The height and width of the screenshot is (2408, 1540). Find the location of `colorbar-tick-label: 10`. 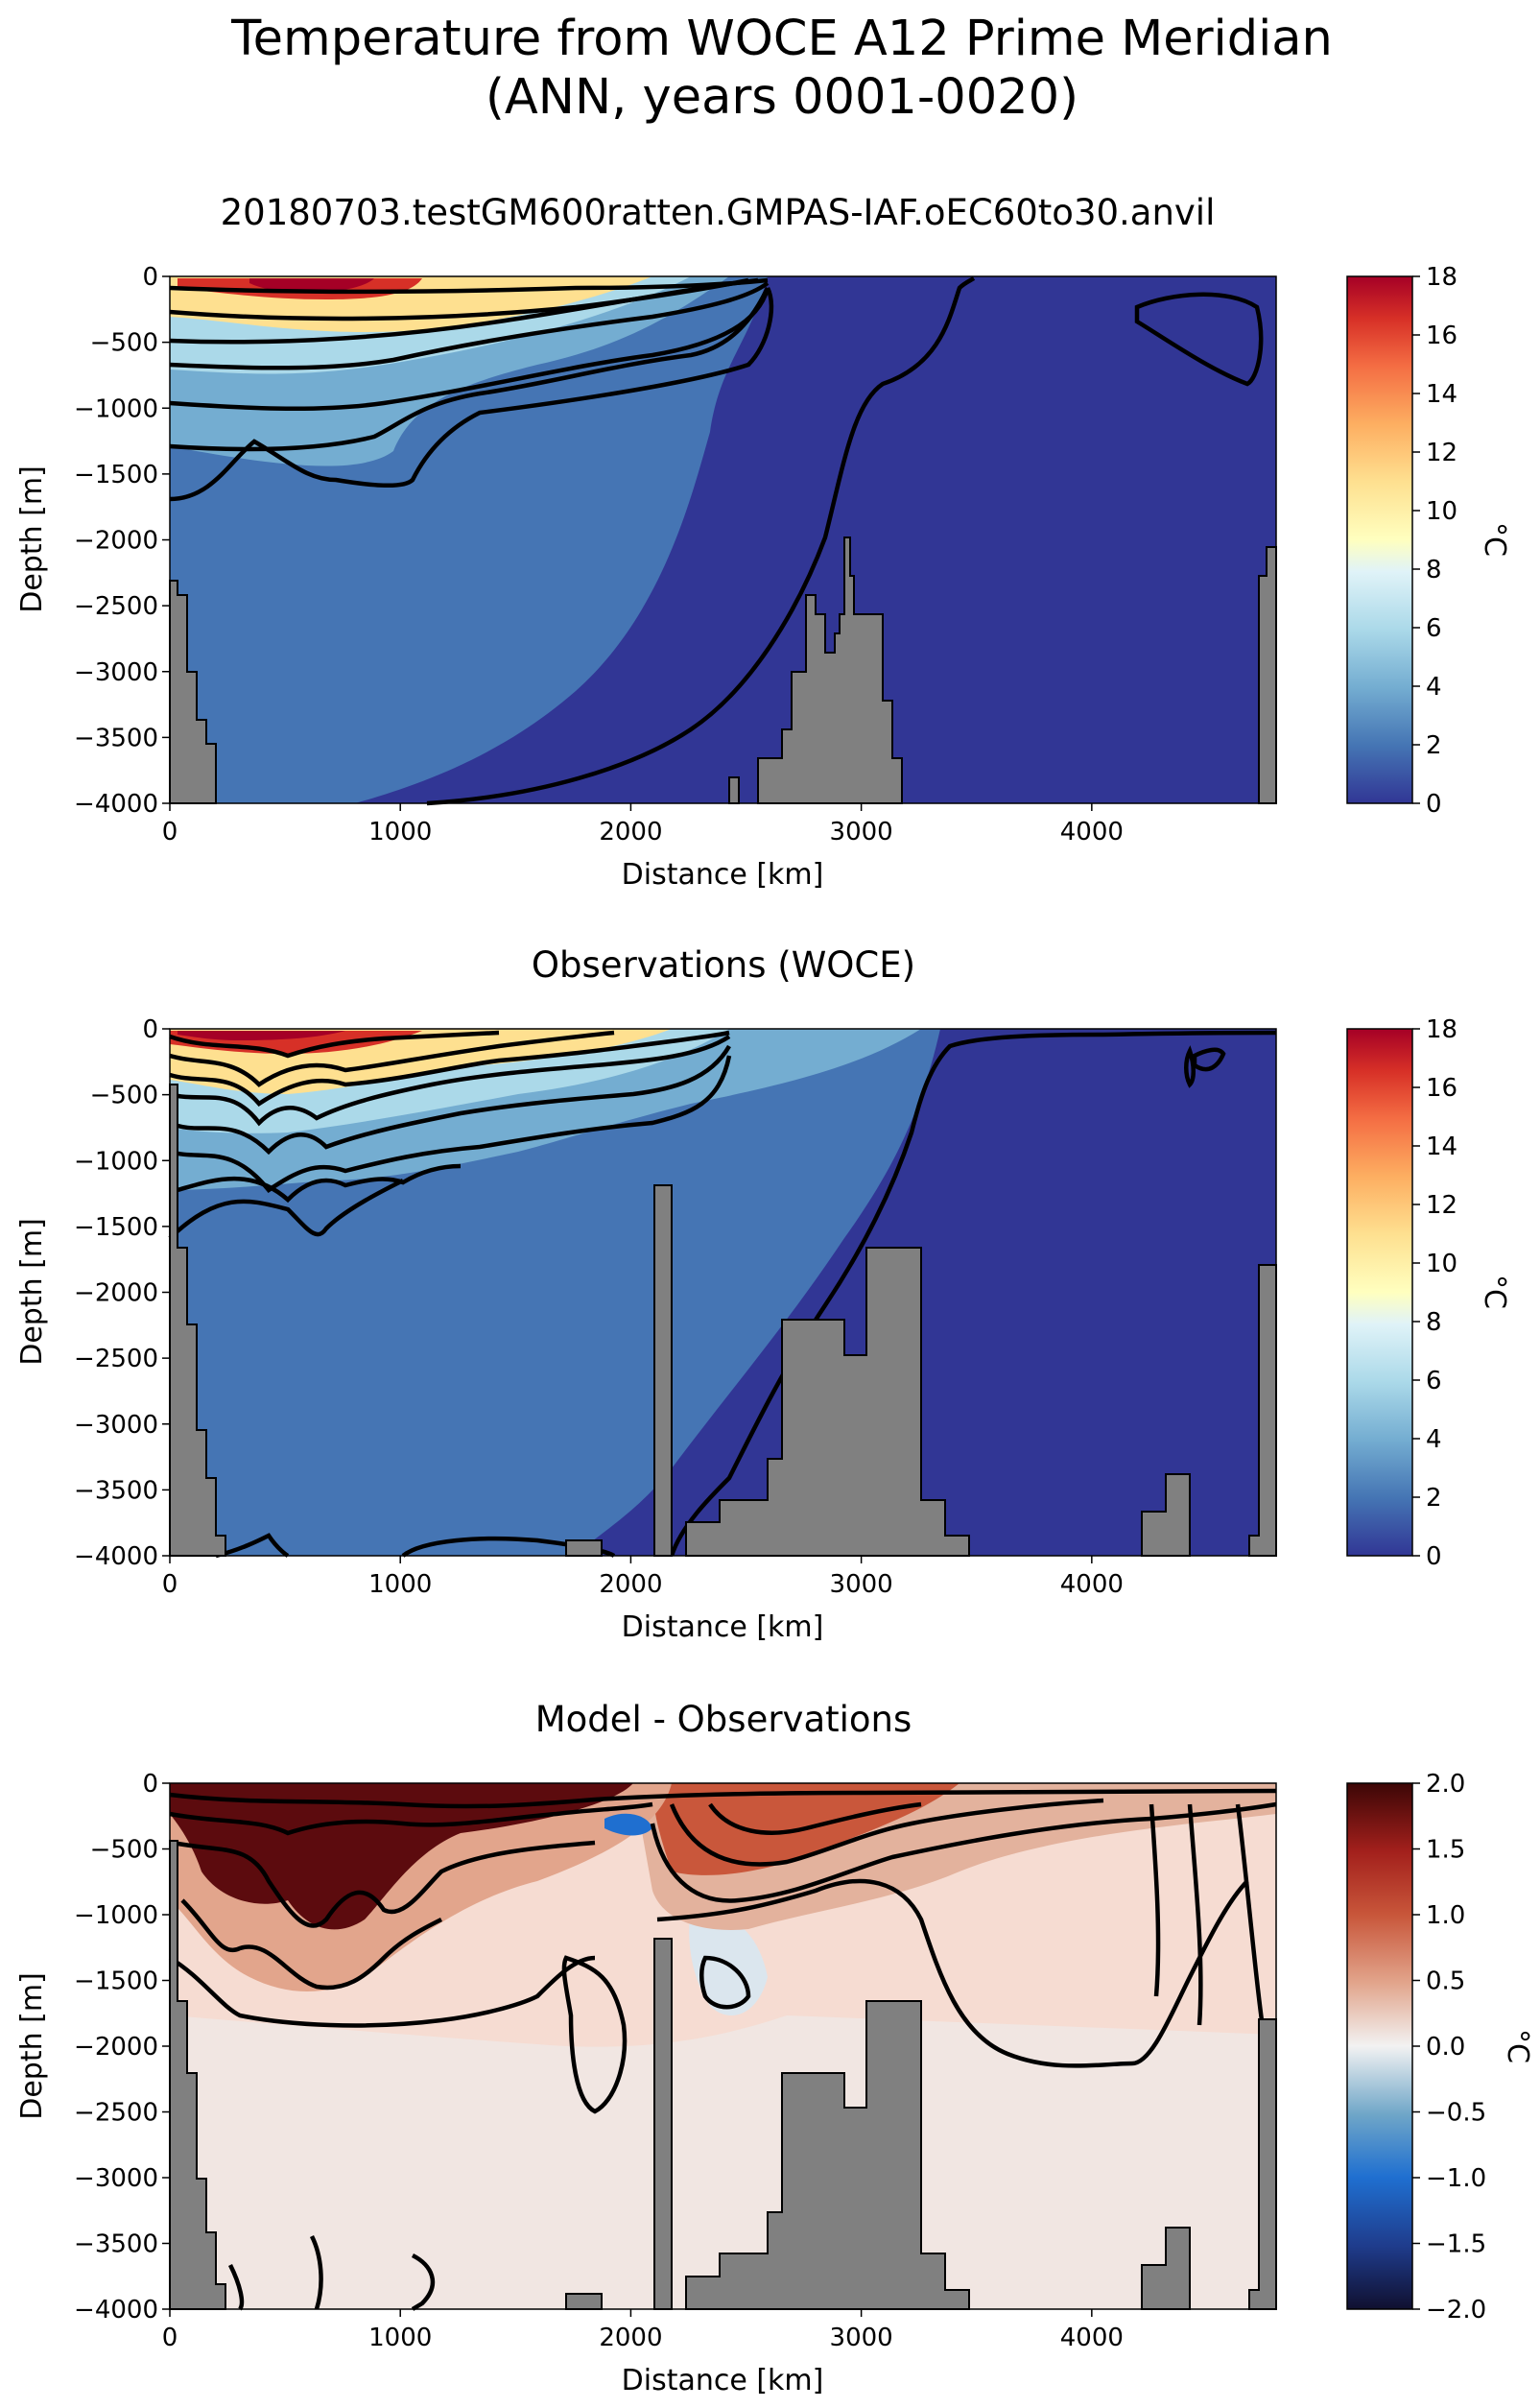

colorbar-tick-label: 10 is located at coordinates (1441, 511).